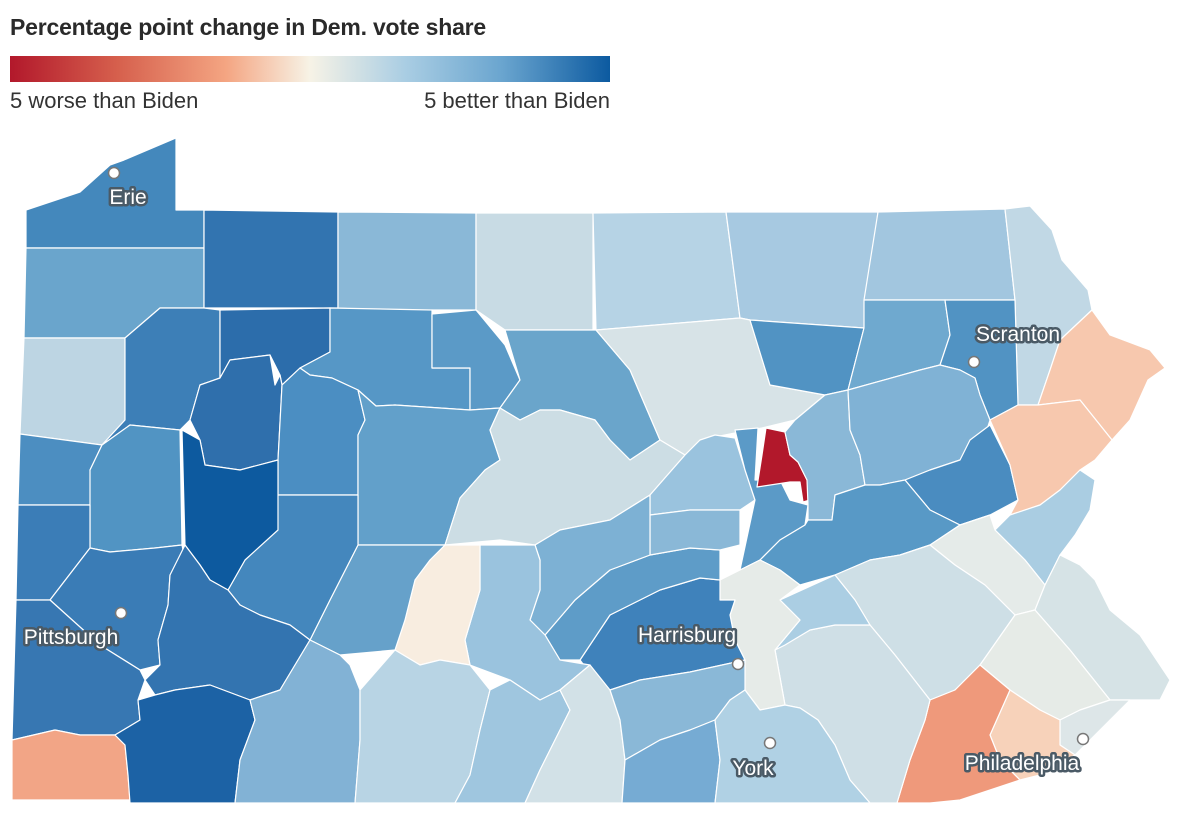 This screenshot has height=820, width=1180. Describe the element at coordinates (71, 765) in the screenshot. I see `county-greene` at that location.